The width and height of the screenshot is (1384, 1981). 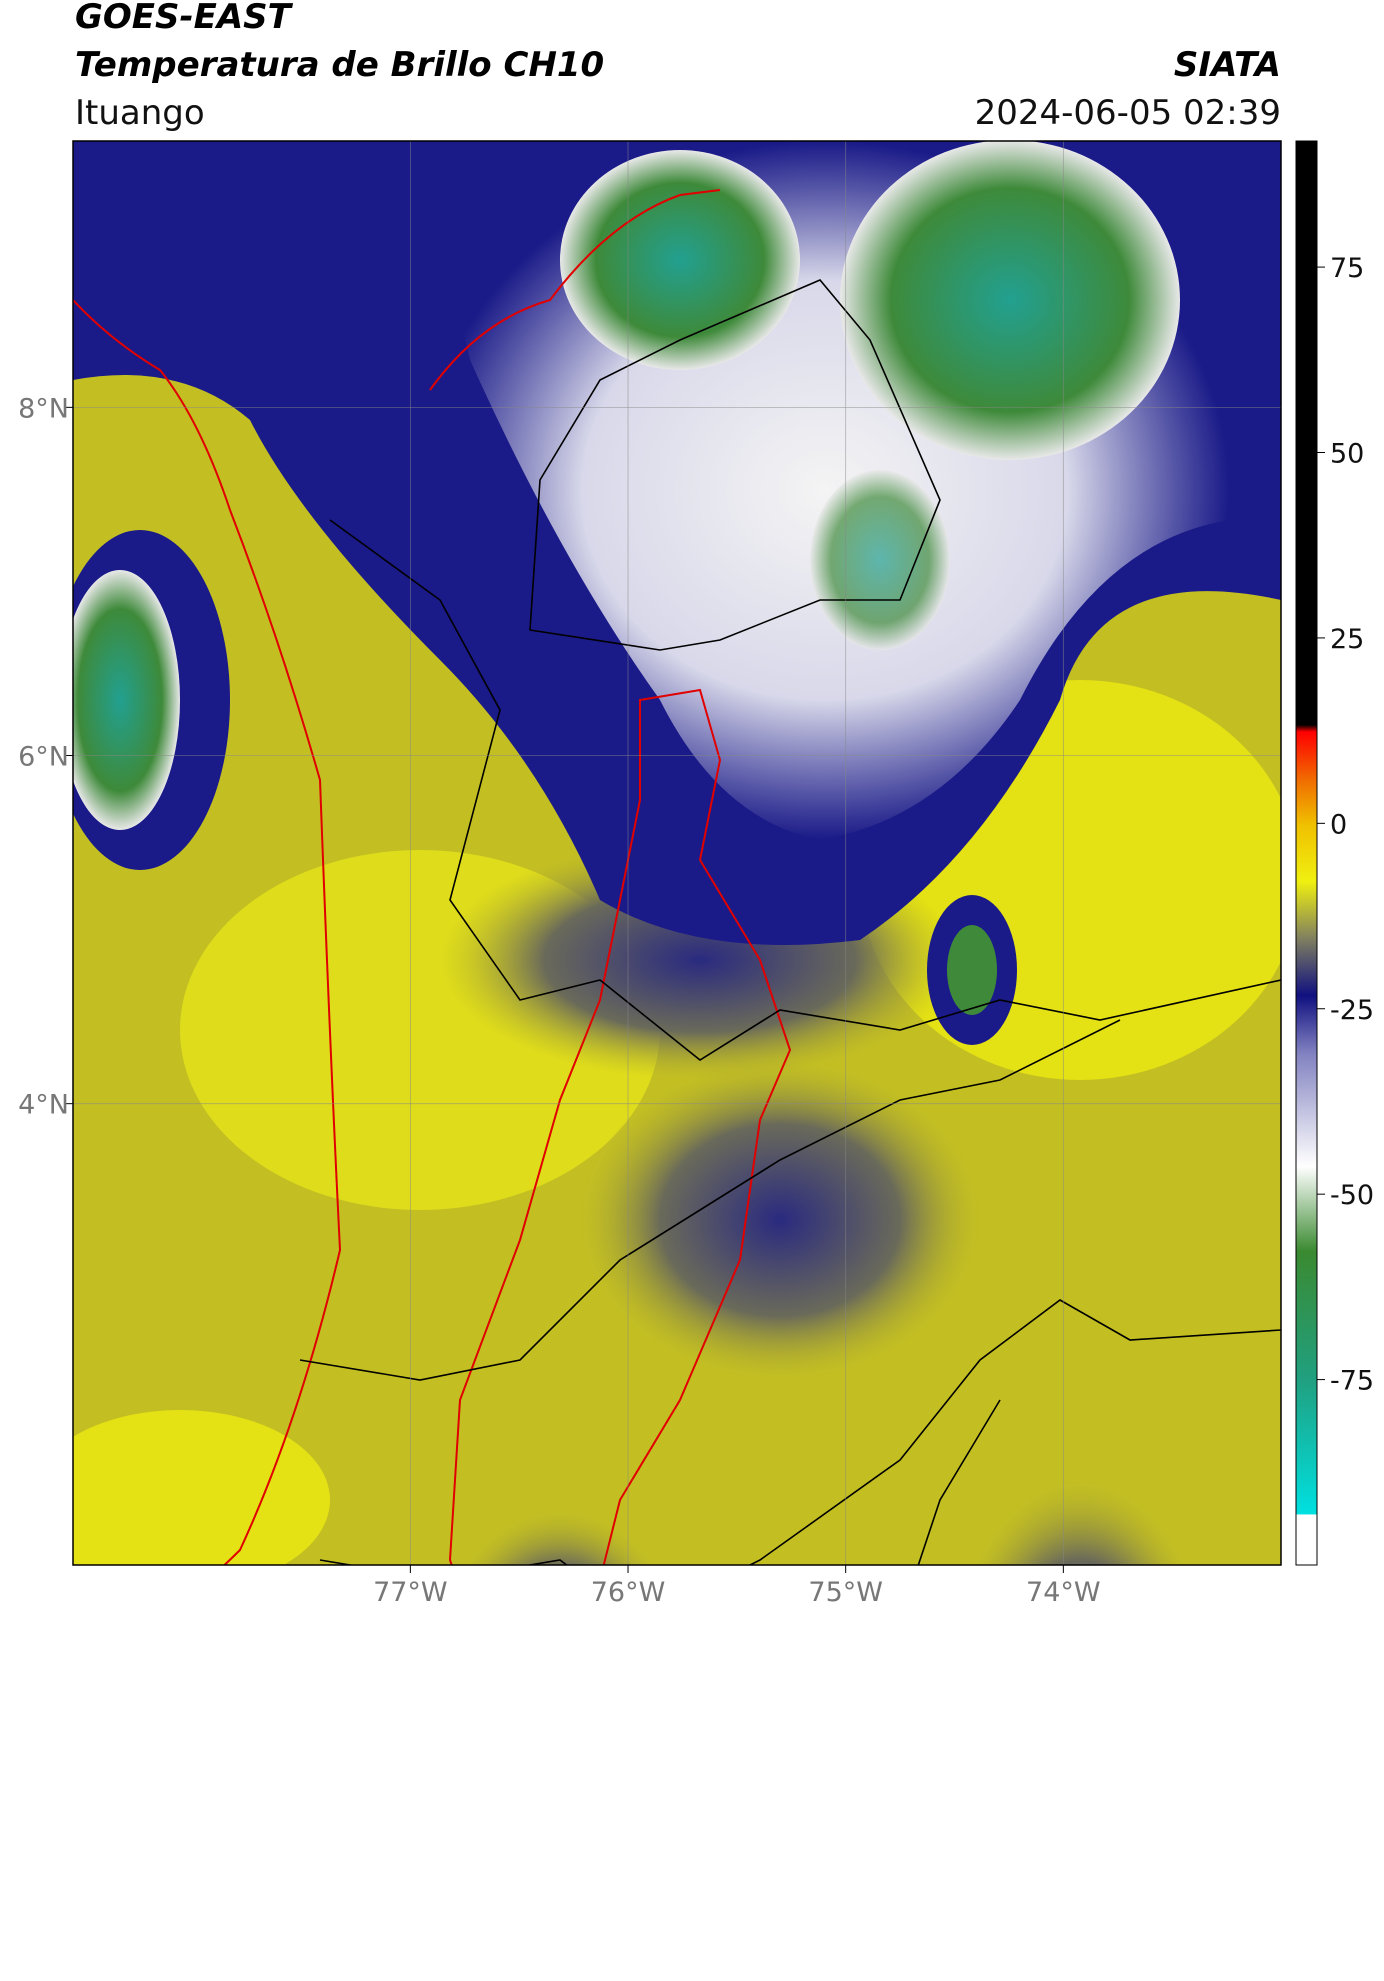 What do you see at coordinates (1347, 639) in the screenshot?
I see `colorbar-tick-label: 25` at bounding box center [1347, 639].